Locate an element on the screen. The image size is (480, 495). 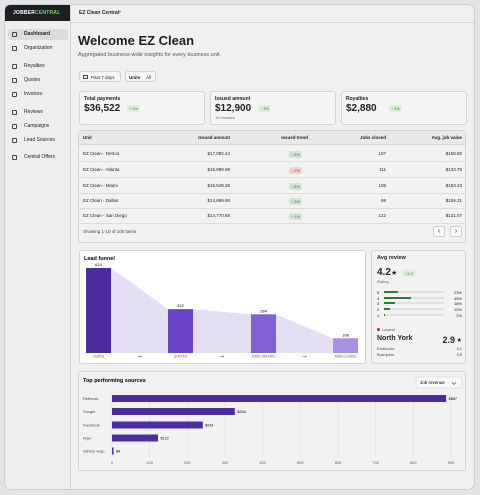
kpi-value: $12,900 is located at coordinates (233, 108).